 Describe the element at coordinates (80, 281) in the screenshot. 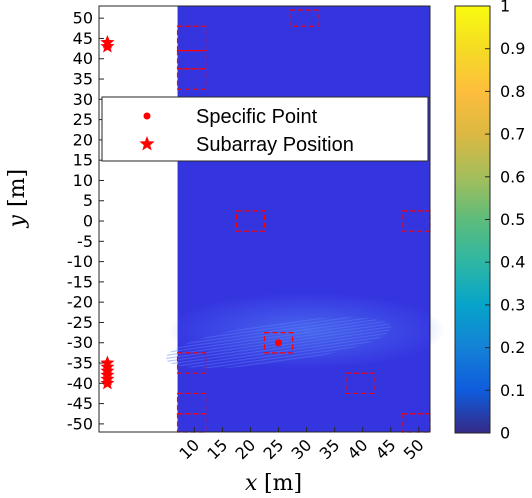

I see `y-tick-label: -15` at that location.